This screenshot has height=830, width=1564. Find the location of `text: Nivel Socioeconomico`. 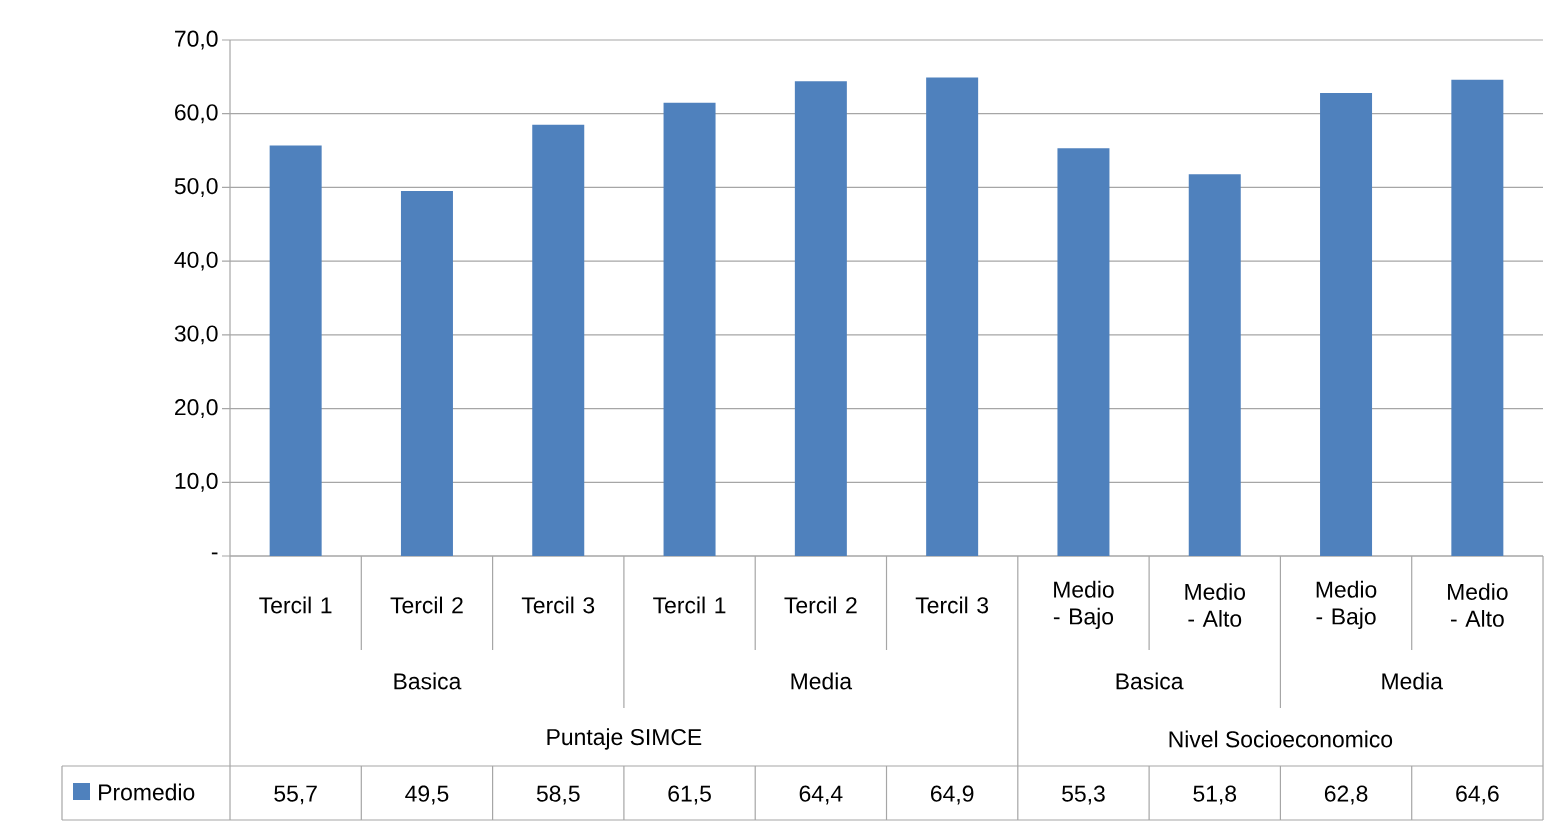

text: Nivel Socioeconomico is located at coordinates (1281, 739).